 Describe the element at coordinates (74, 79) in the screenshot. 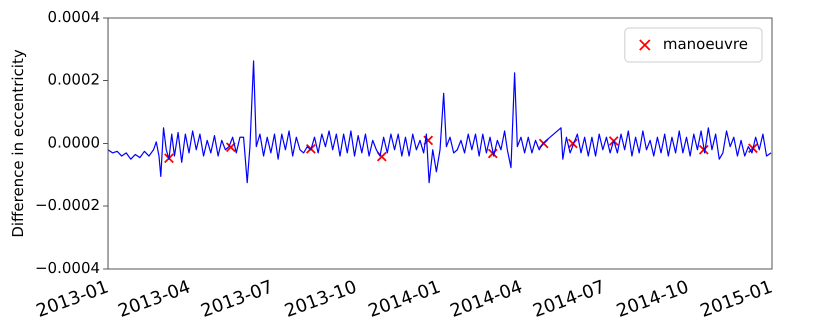

I see `y-tick-label: 0.0002` at that location.